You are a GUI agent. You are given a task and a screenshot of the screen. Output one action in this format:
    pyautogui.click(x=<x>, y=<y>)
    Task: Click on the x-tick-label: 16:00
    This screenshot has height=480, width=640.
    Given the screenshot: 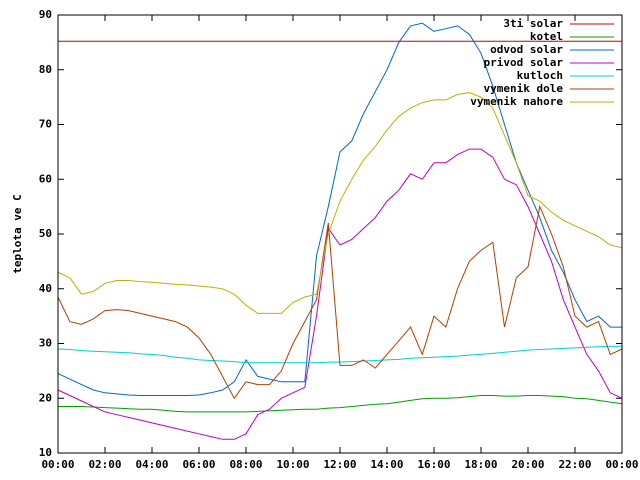 What is the action you would take?
    pyautogui.click(x=433, y=464)
    